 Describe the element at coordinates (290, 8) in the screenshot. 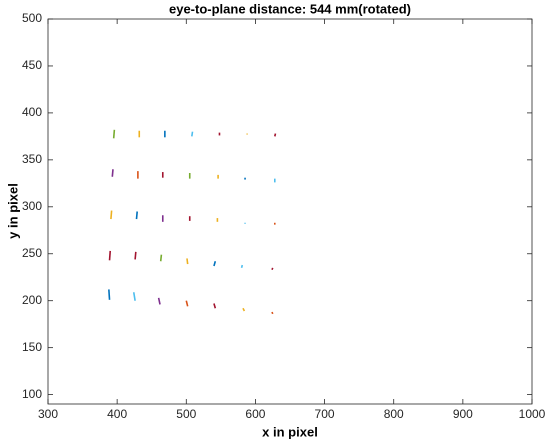

I see `chart-title: eye-to-plane distance: 544 mm(rotated)` at that location.